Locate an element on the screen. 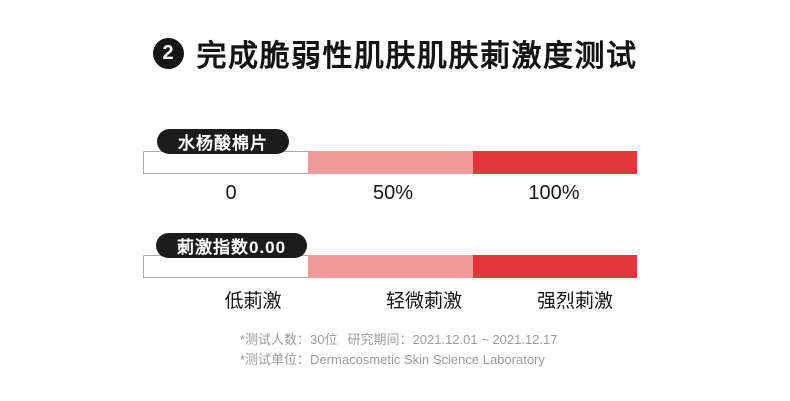 This screenshot has width=790, height=401. concentration-segment-red is located at coordinates (554, 162).